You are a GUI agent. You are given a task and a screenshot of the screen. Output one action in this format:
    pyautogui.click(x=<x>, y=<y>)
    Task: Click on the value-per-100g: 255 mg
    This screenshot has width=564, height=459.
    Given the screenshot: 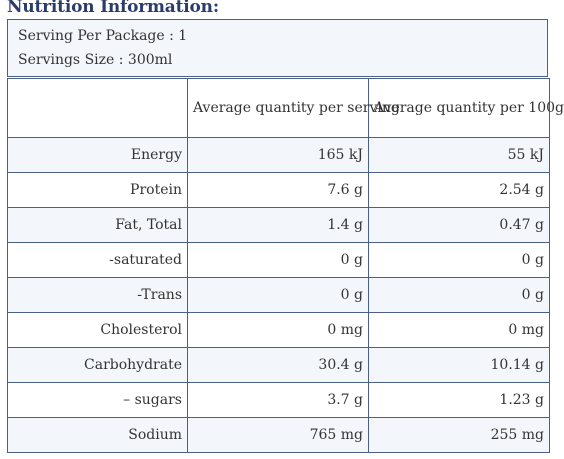 What is the action you would take?
    pyautogui.click(x=459, y=435)
    